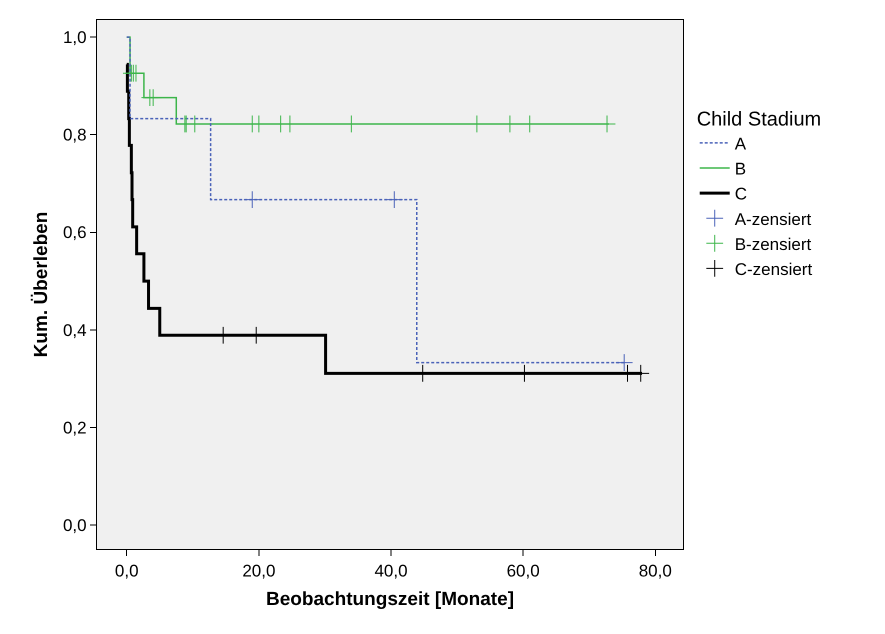  Describe the element at coordinates (74, 428) in the screenshot. I see `y-tick-label: 0,2` at that location.